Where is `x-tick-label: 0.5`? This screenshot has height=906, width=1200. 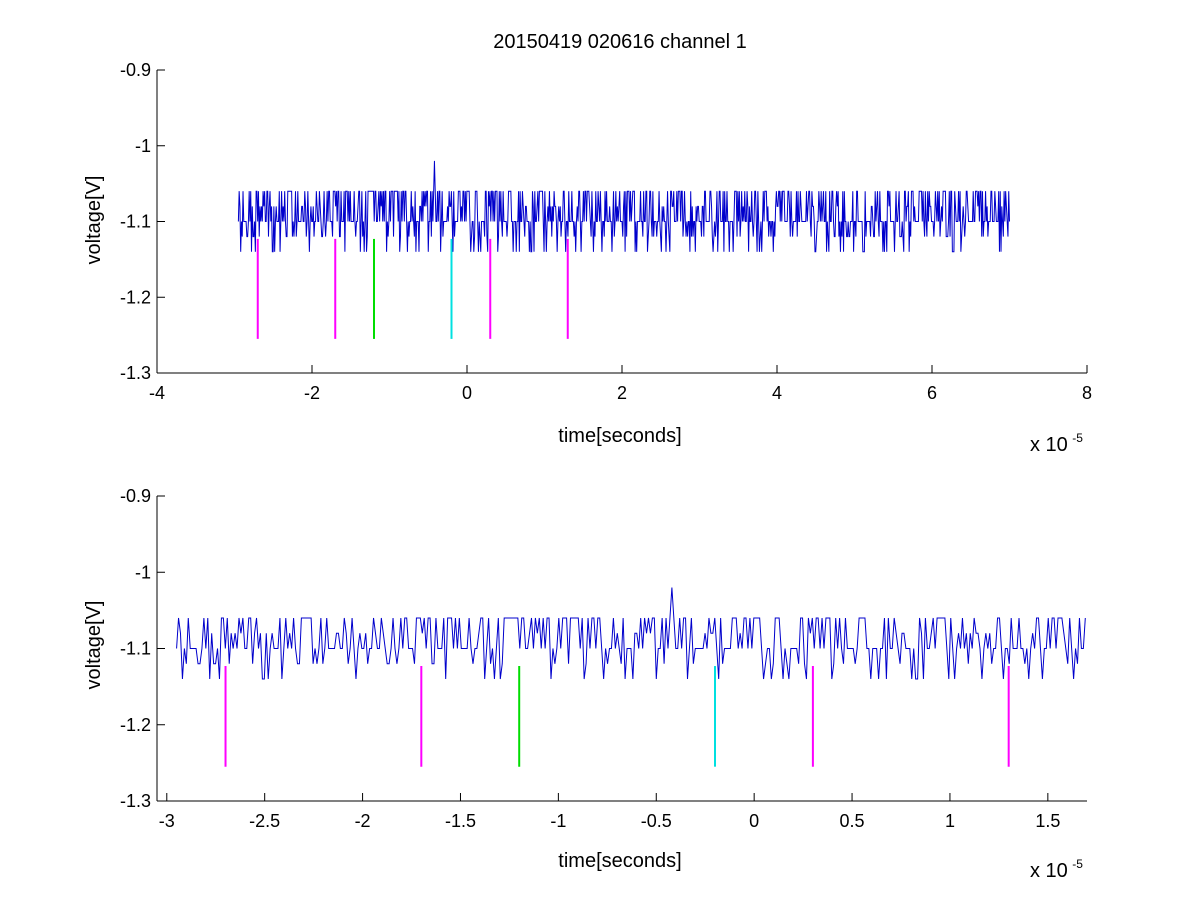 x-tick-label: 0.5 is located at coordinates (852, 821).